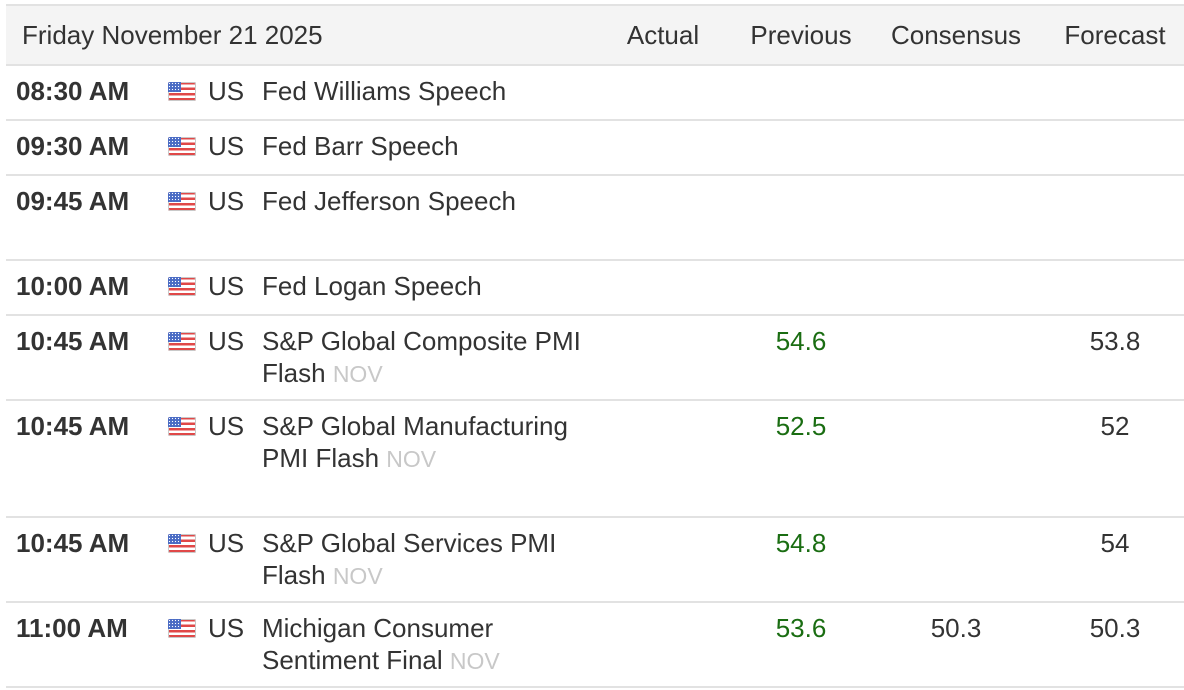 Image resolution: width=1184 pixels, height=690 pixels. Describe the element at coordinates (372, 286) in the screenshot. I see `event-name: Fed Logan Speech` at that location.